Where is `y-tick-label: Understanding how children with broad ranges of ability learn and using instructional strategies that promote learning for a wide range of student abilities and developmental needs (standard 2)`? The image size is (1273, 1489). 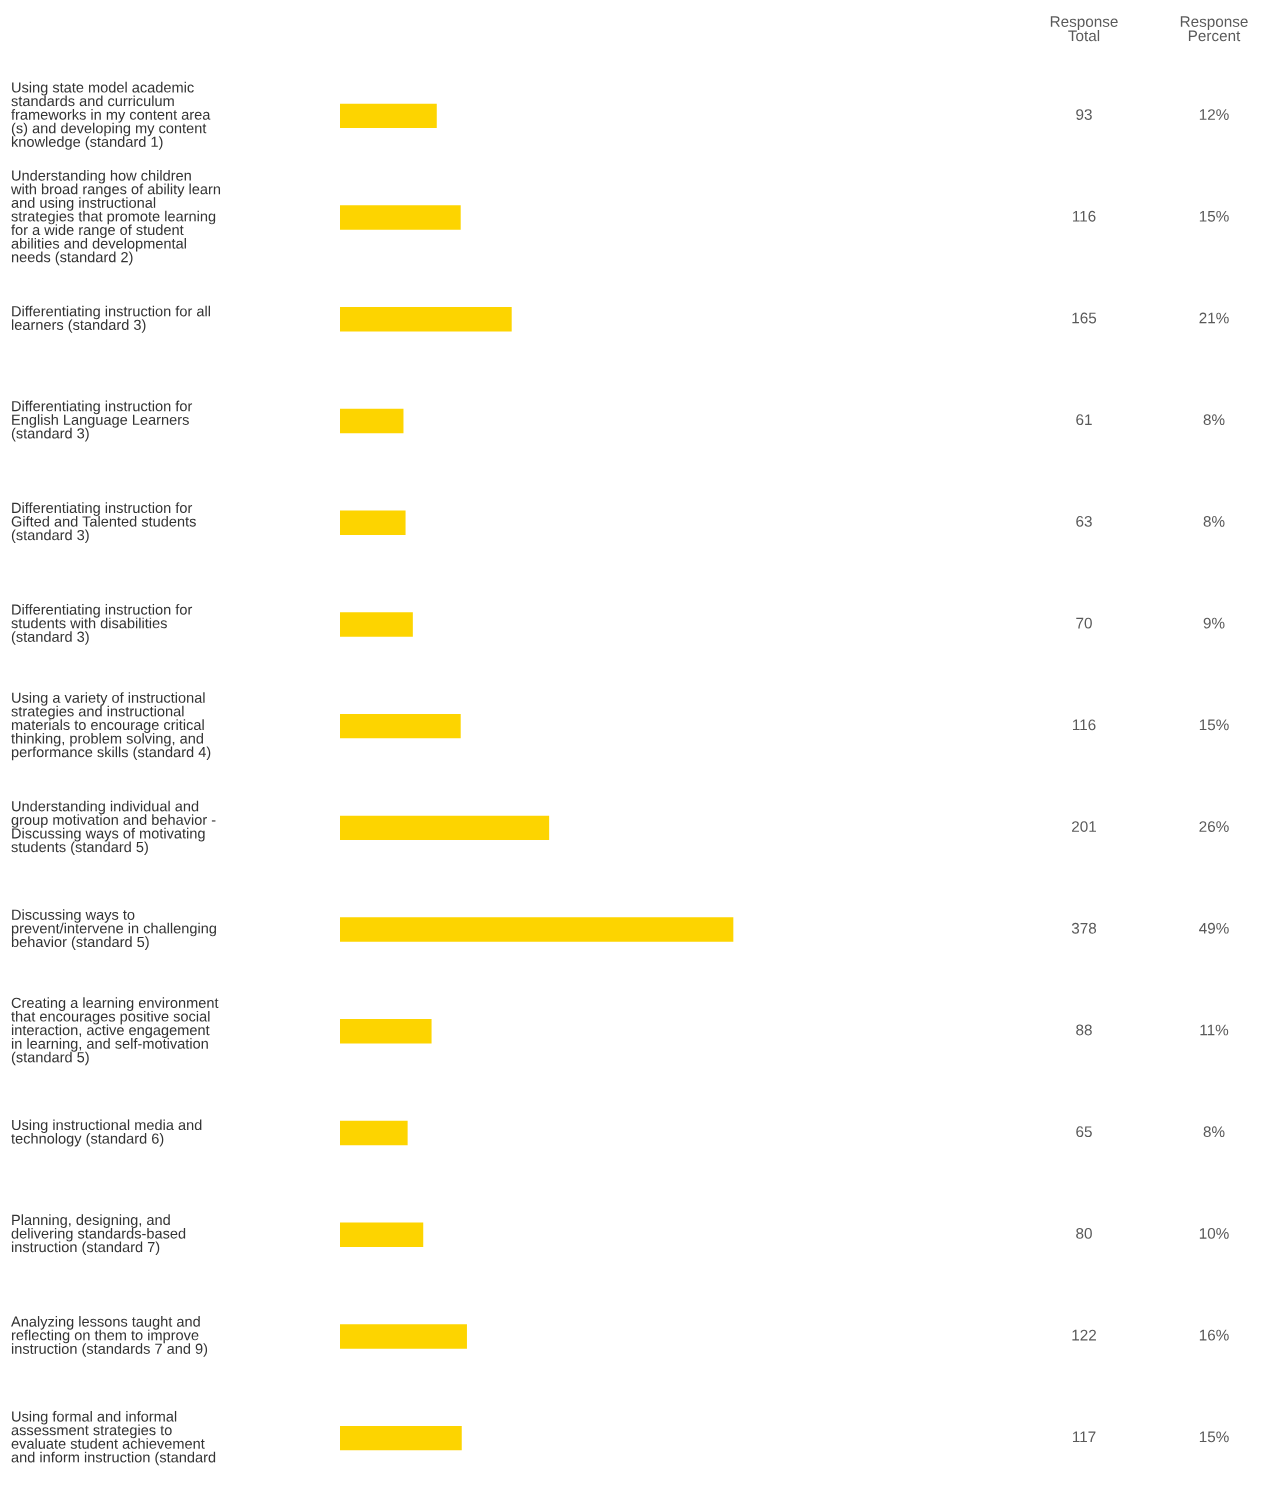 y-tick-label: Understanding how children with broad ranges of ability learn and using instructional strategies that promote learning for a wide range of student abilities and developmental needs (standard 2) is located at coordinates (115, 217).